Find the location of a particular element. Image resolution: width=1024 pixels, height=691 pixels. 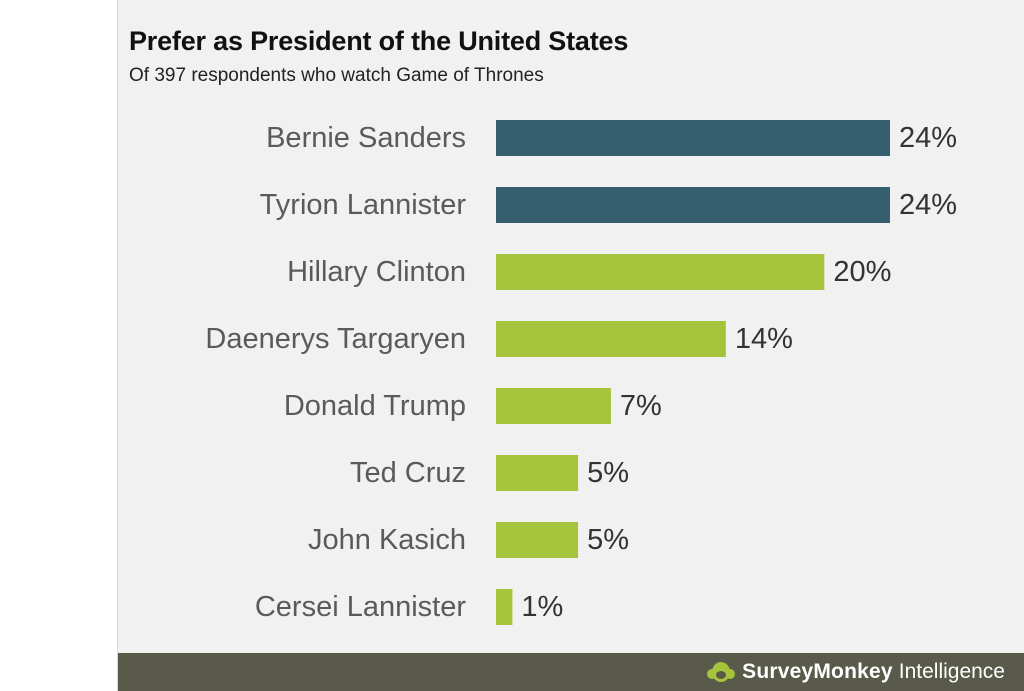

category-label: Bernie Sanders is located at coordinates (366, 138).